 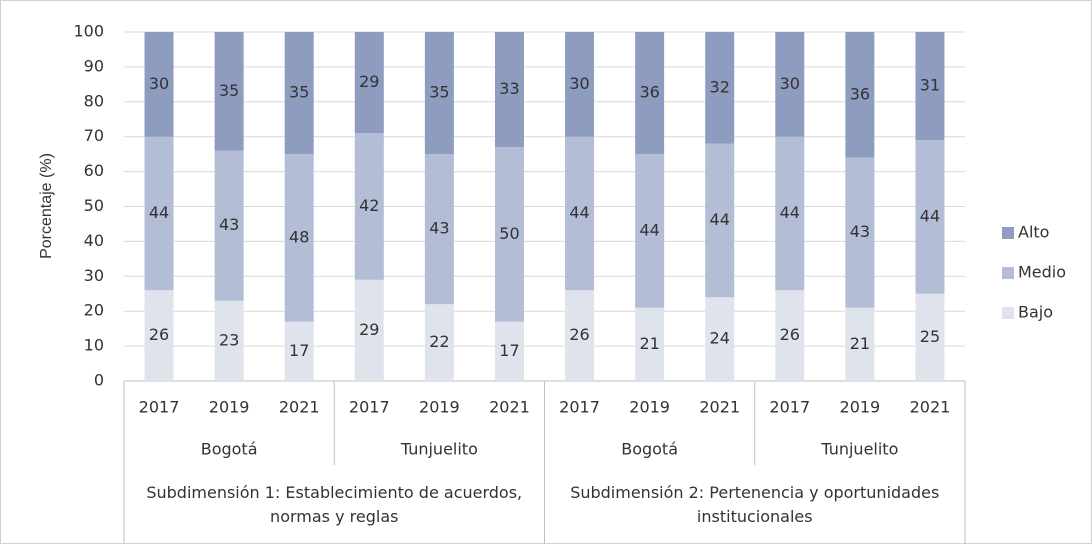 I want to click on y-tick-label: 90, so click(x=94, y=65).